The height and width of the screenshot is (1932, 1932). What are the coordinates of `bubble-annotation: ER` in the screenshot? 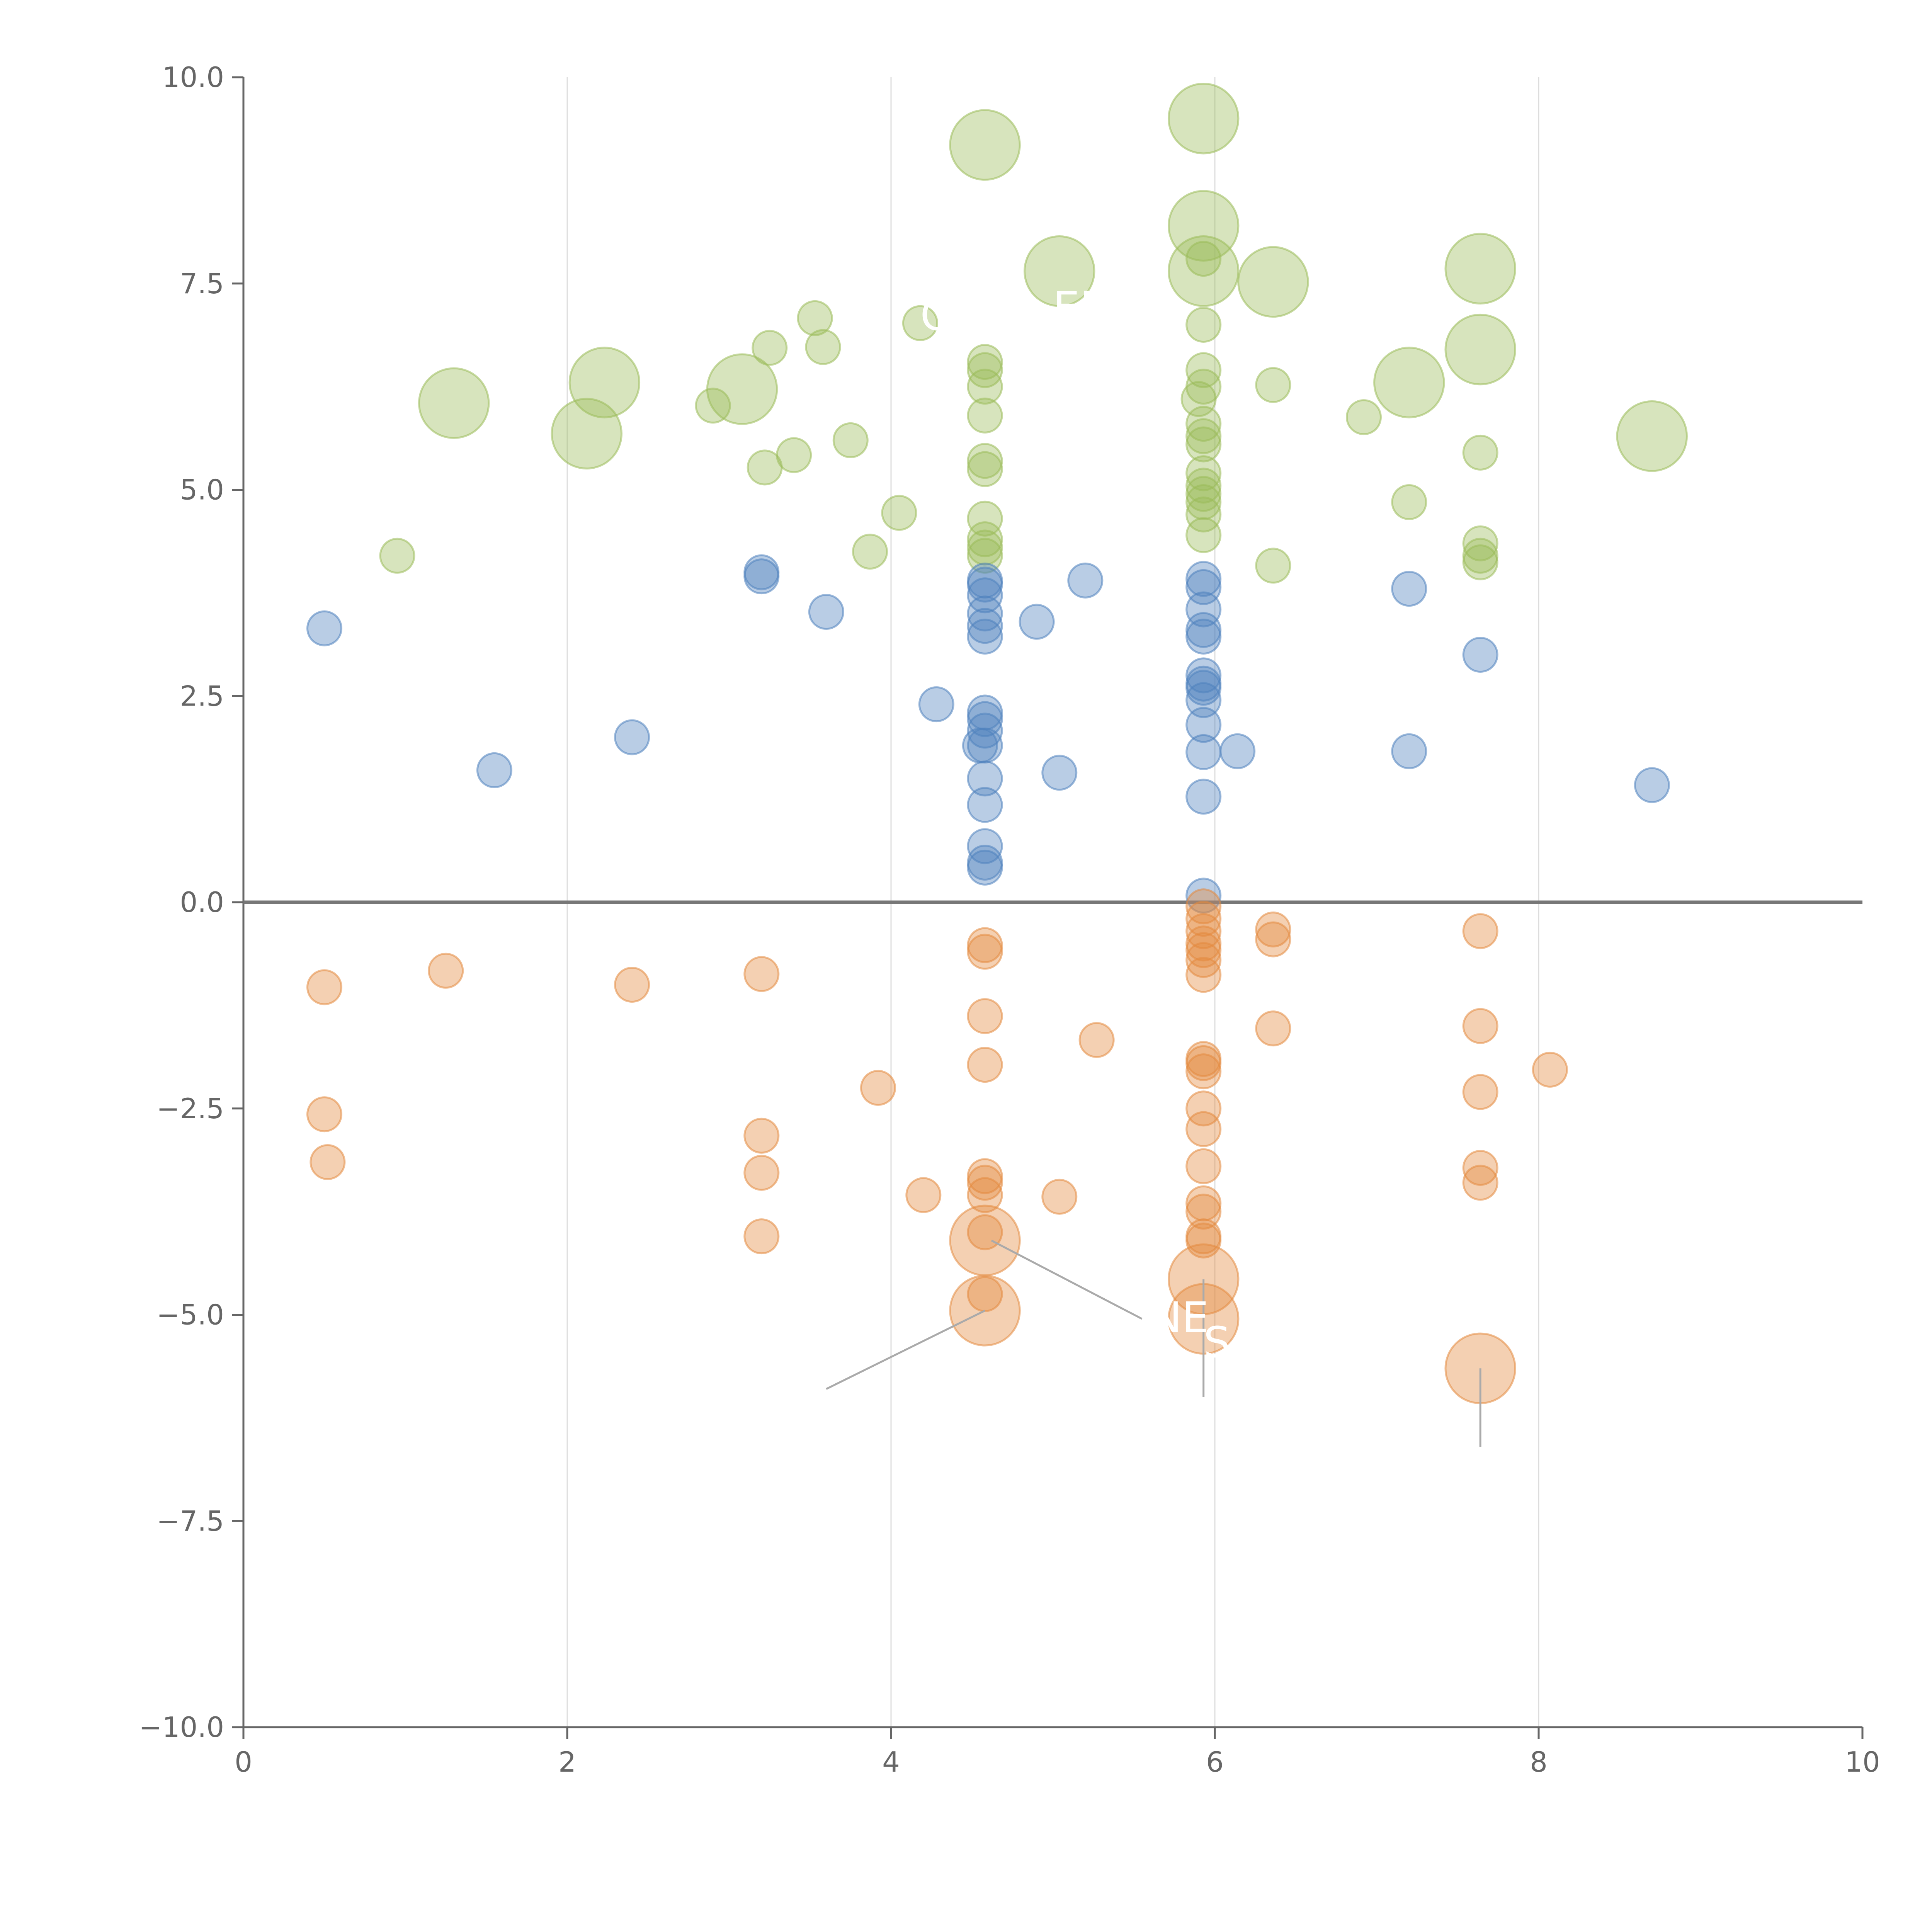 It's located at (1081, 307).